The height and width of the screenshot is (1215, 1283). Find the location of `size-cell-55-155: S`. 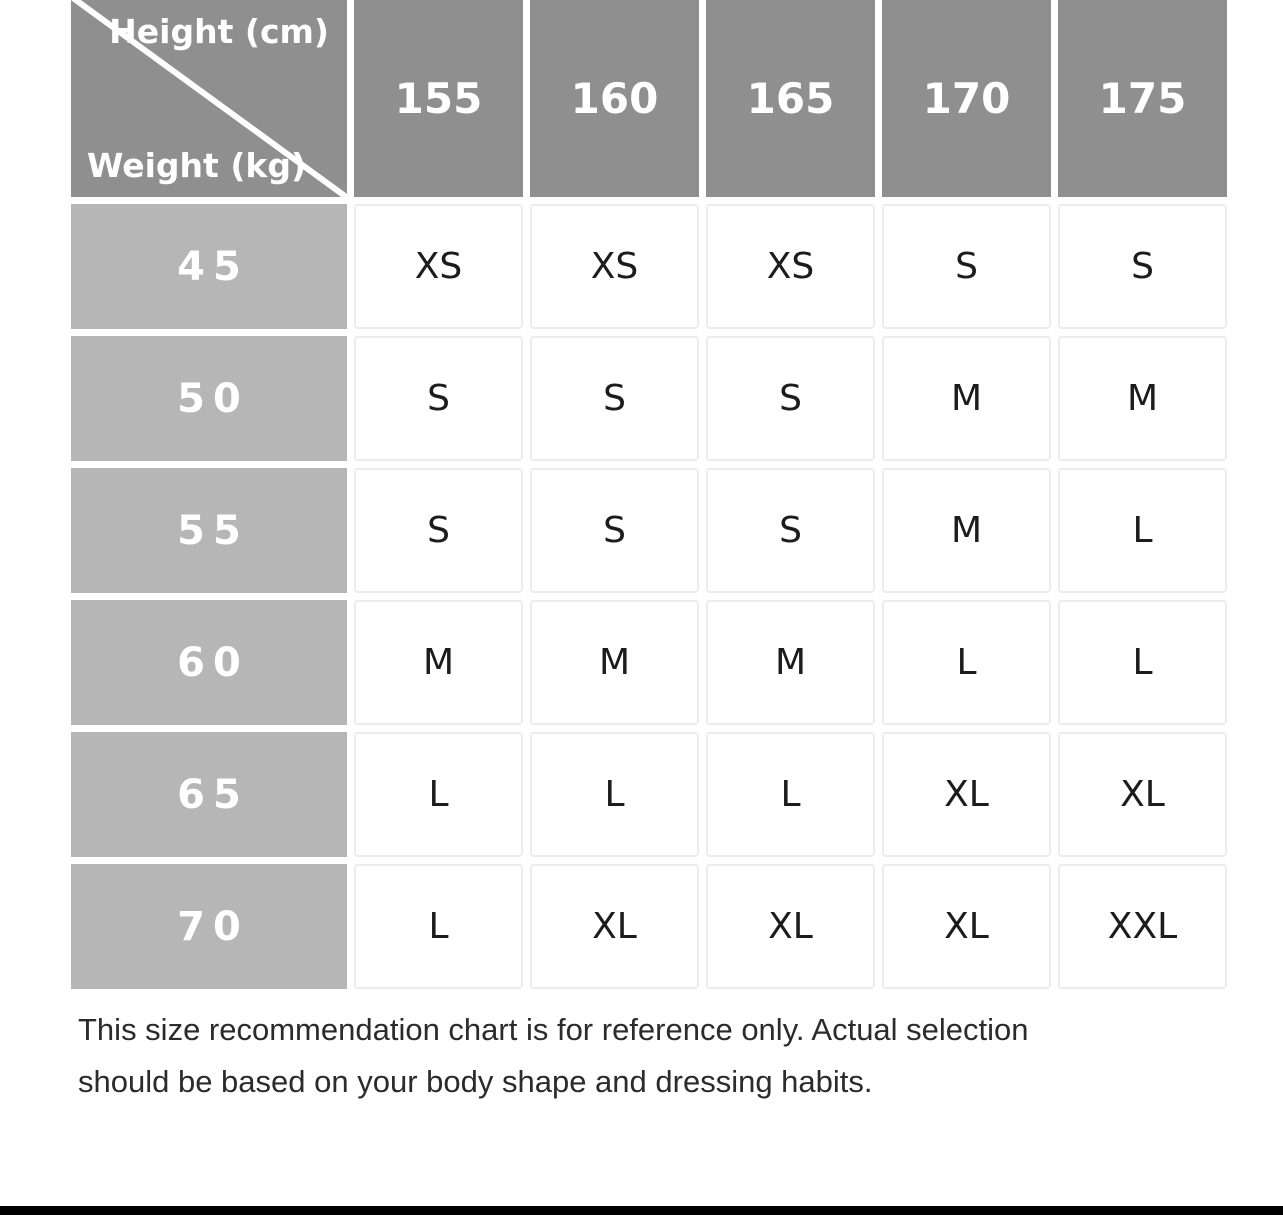

size-cell-55-155: S is located at coordinates (438, 530).